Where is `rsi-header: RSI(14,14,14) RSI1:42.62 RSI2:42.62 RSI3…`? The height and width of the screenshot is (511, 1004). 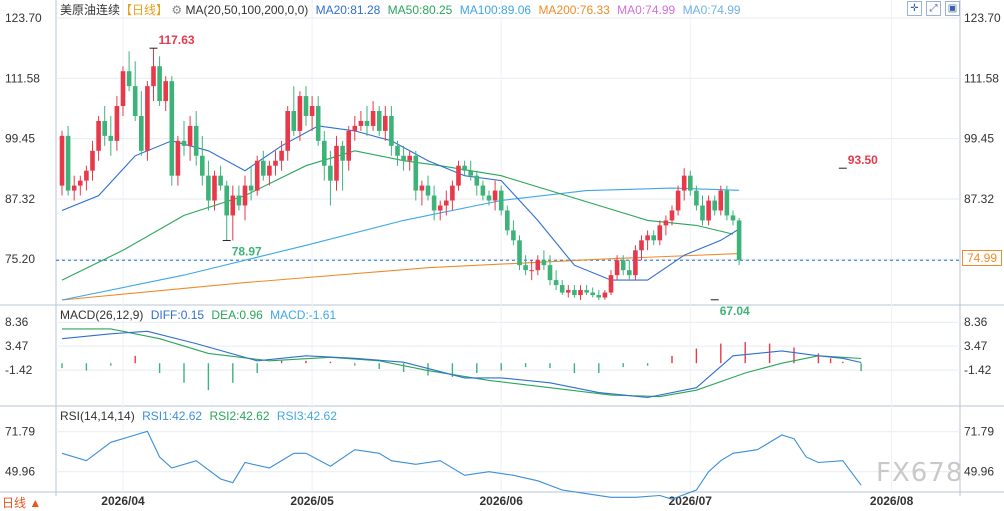 rsi-header: RSI(14,14,14) RSI1:42.62 RSI2:42.62 RSI3… is located at coordinates (198, 416).